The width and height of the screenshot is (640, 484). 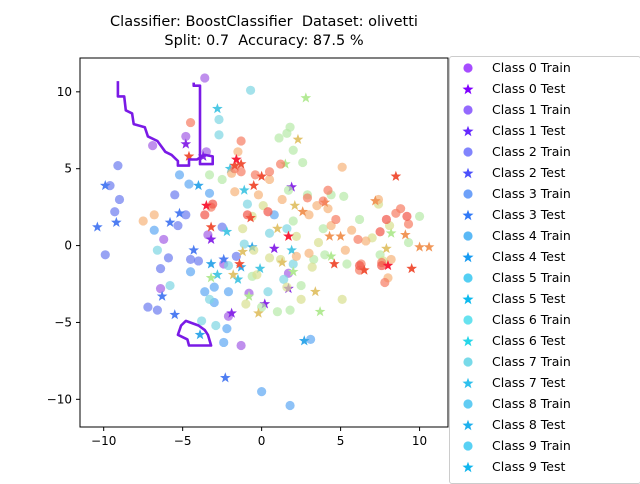 I want to click on legend-item: Class 0 Test, so click(x=545, y=89).